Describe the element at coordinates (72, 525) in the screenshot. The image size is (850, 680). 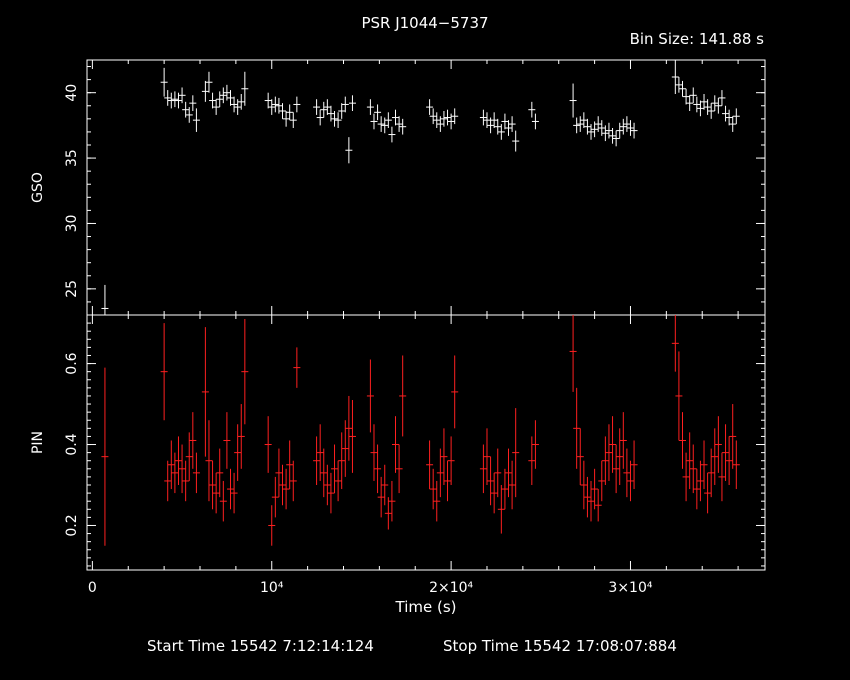
I see `pin-panel-ytick-label: 0.2` at that location.